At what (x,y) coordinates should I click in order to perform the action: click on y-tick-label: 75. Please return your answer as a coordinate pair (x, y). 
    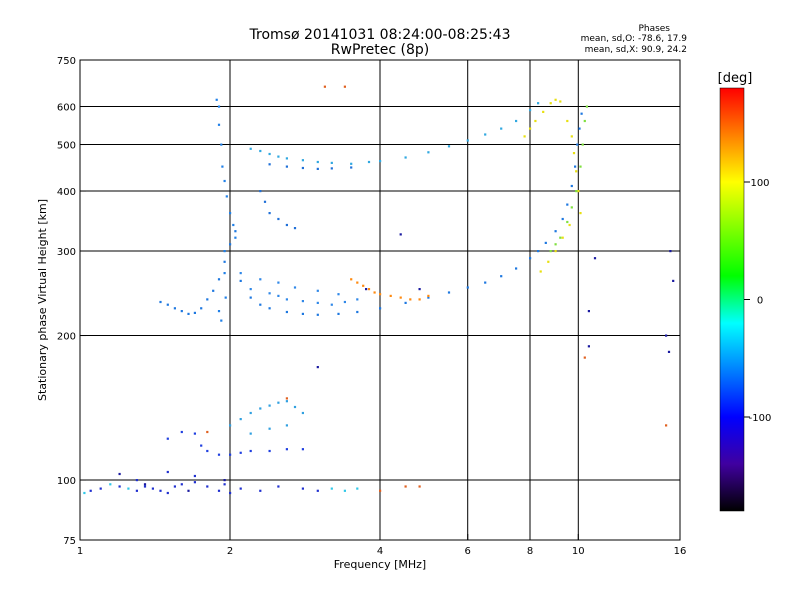
    Looking at the image, I should click on (69, 541).